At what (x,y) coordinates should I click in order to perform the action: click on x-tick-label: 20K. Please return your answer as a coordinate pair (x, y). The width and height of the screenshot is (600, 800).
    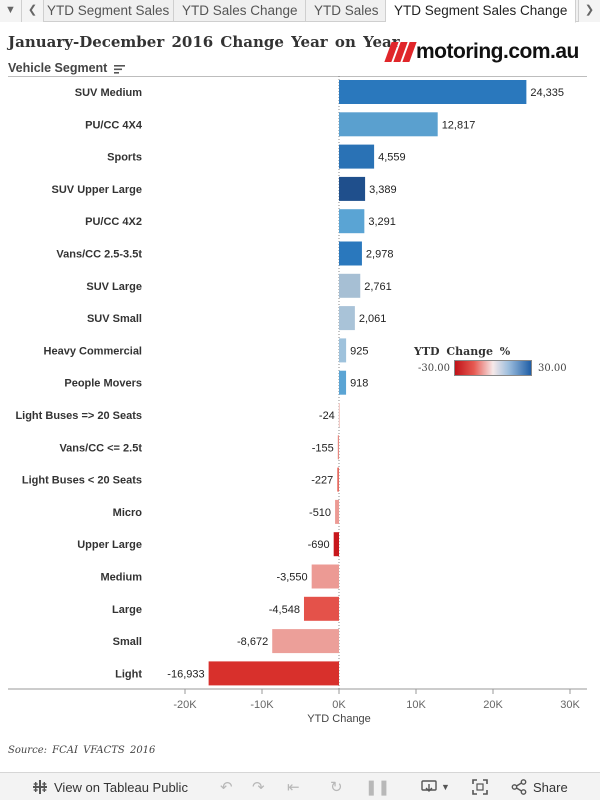
    Looking at the image, I should click on (493, 705).